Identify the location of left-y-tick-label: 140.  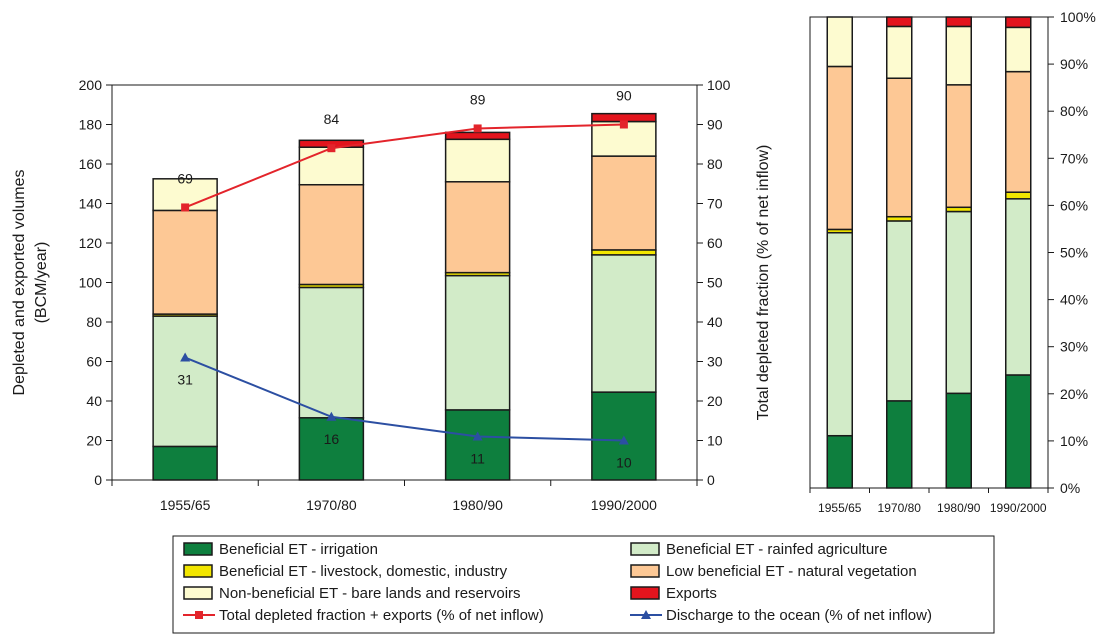
(91, 204).